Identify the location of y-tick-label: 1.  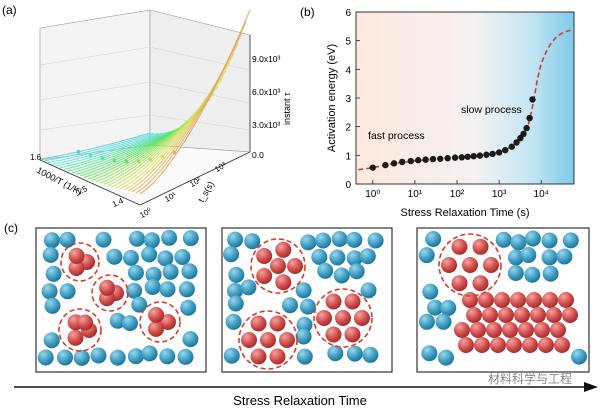
(348, 156).